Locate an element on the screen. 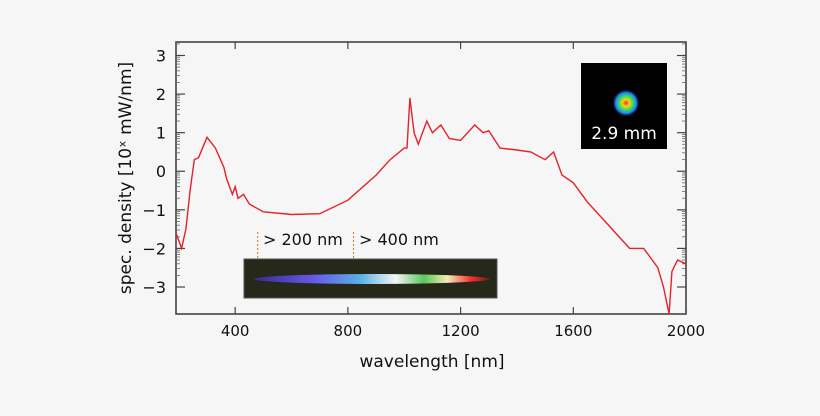 The width and height of the screenshot is (820, 416). y-tick-label: −2 is located at coordinates (154, 248).